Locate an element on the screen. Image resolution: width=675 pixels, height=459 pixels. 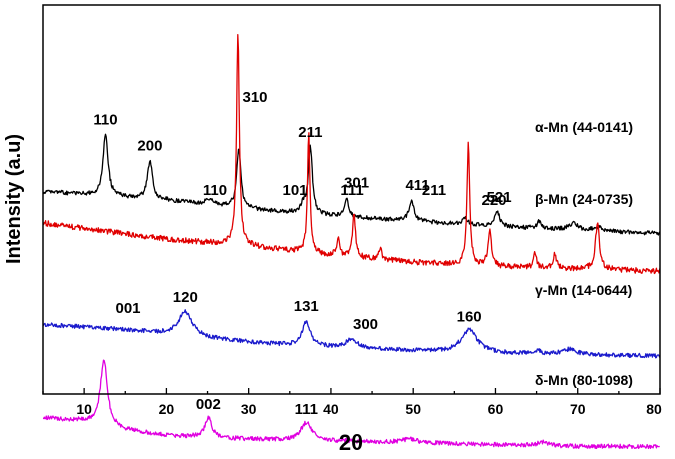
peak-label: 101 is located at coordinates (294, 190).